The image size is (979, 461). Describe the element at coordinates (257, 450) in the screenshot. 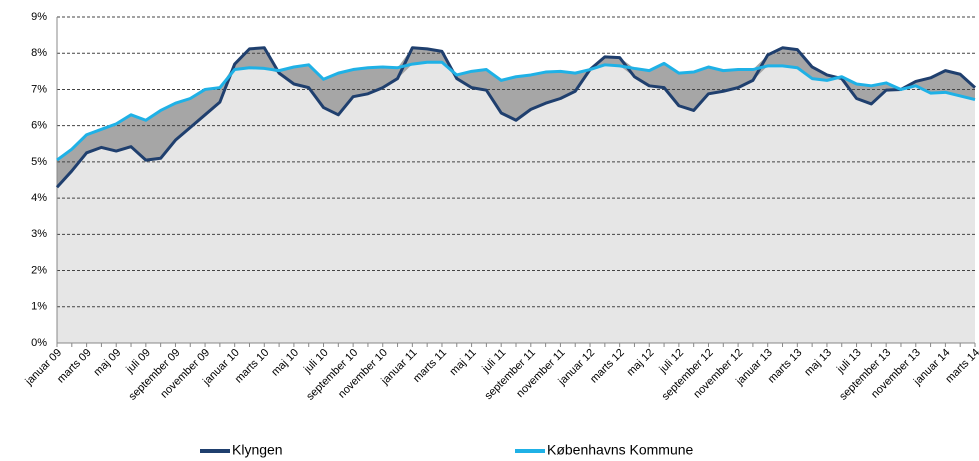

I see `legend-label: Klyngen` at that location.